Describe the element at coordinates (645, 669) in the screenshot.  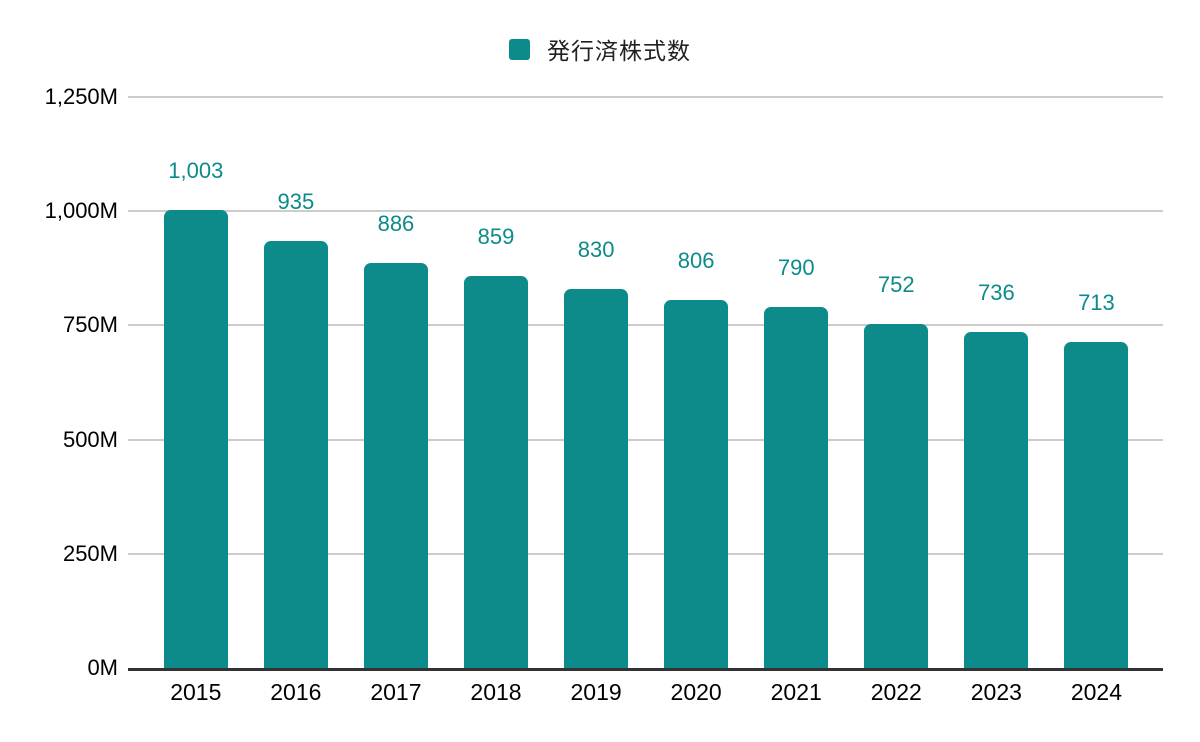
I see `x-axis-line` at that location.